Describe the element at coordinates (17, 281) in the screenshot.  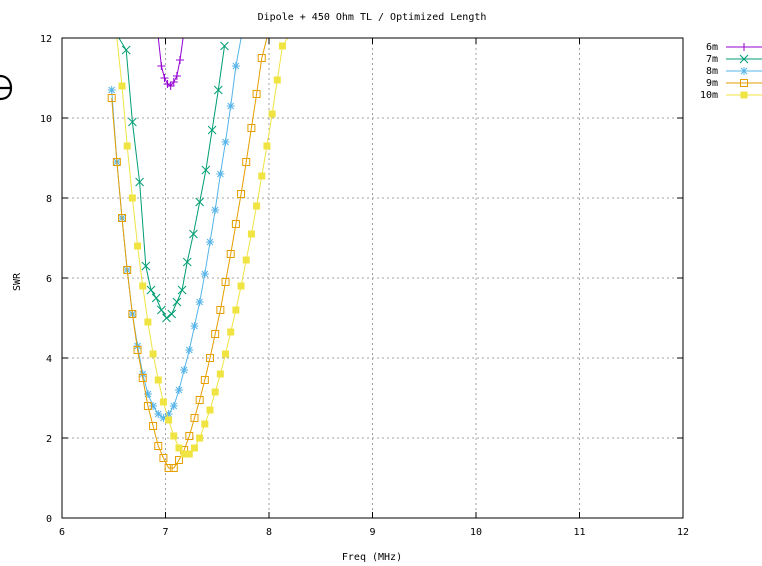
I see `y-axis-label: SWR` at that location.